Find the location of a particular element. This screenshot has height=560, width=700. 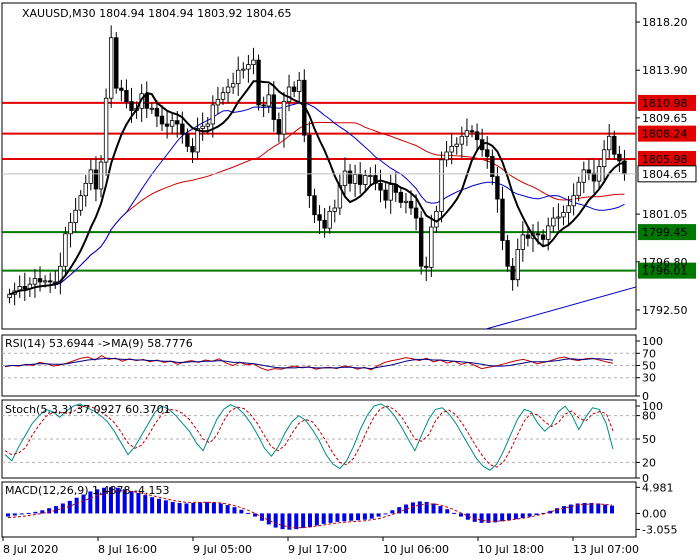

macd-signal-line is located at coordinates (310, 509).